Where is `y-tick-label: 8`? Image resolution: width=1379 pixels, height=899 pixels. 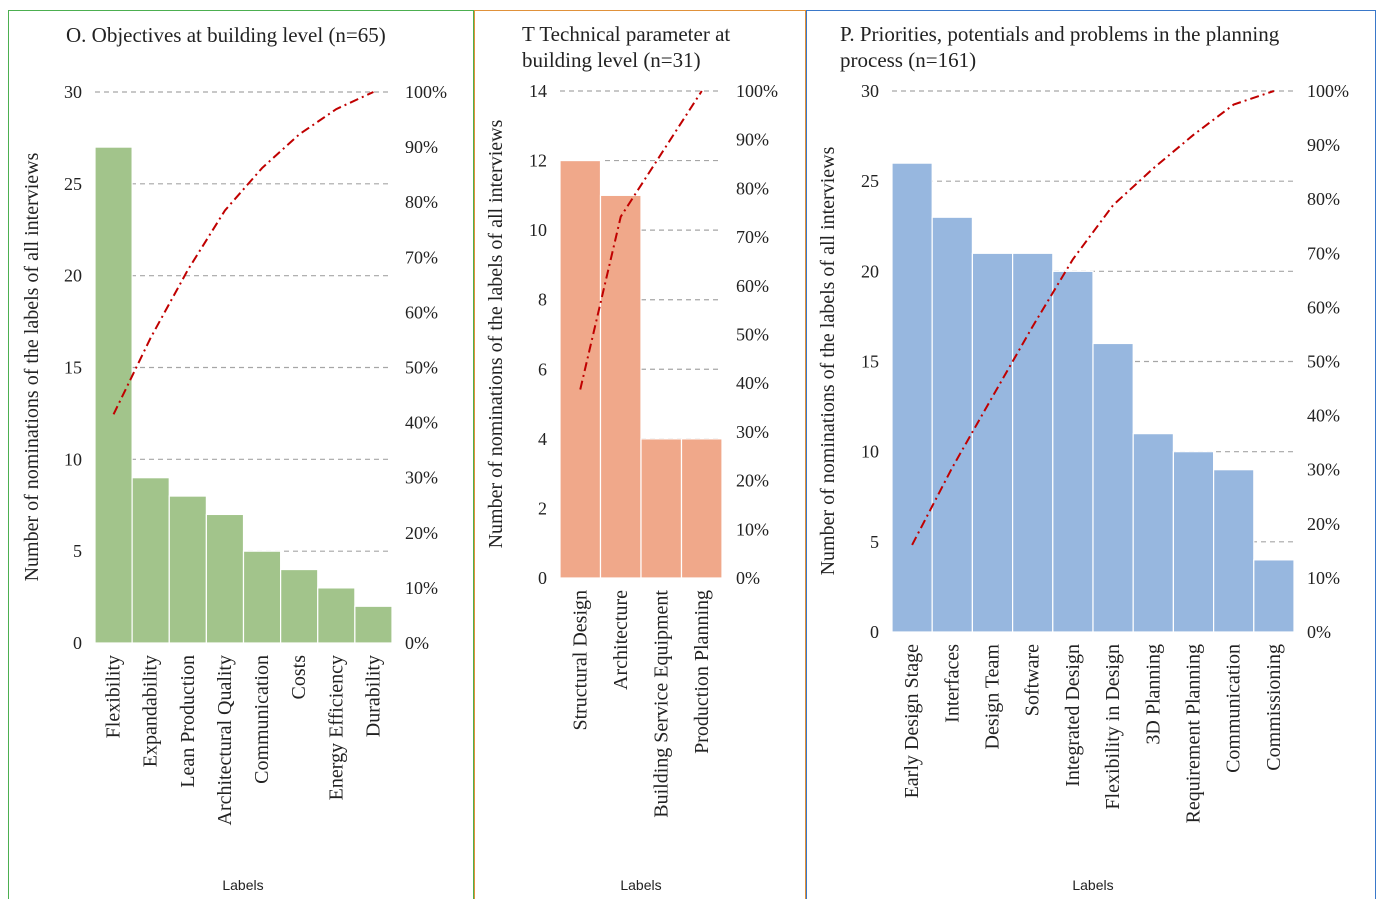 y-tick-label: 8 is located at coordinates (542, 300).